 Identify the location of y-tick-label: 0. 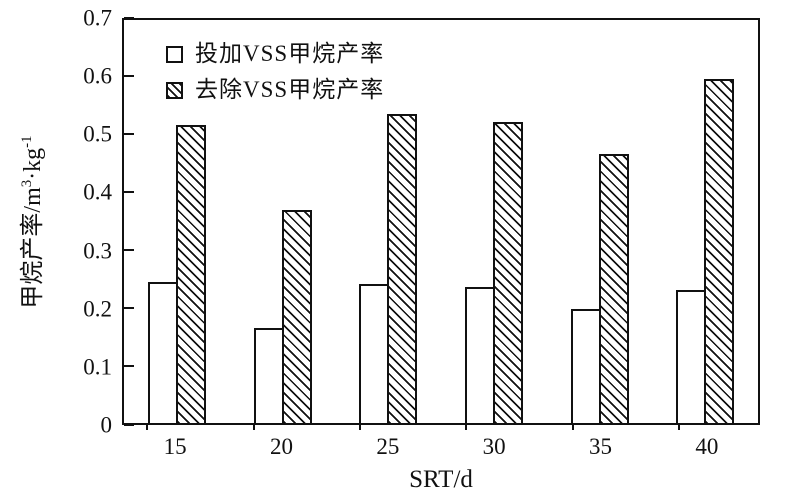
(106, 425).